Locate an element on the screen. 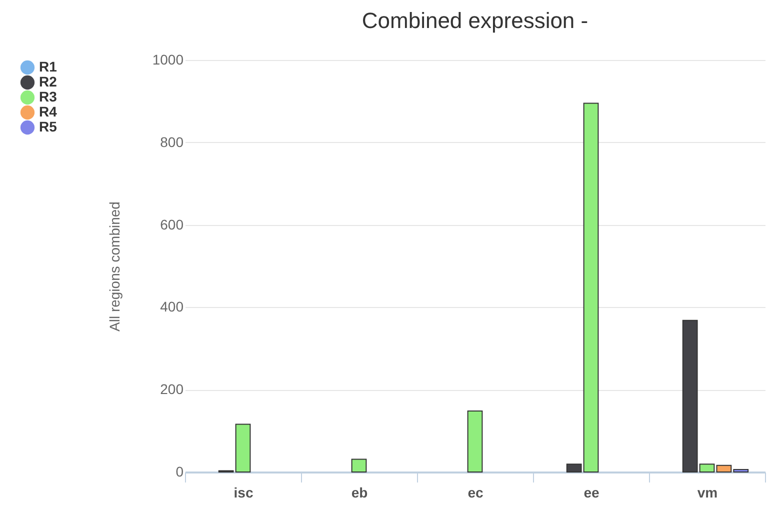  y-tick-label: 600 is located at coordinates (172, 224).